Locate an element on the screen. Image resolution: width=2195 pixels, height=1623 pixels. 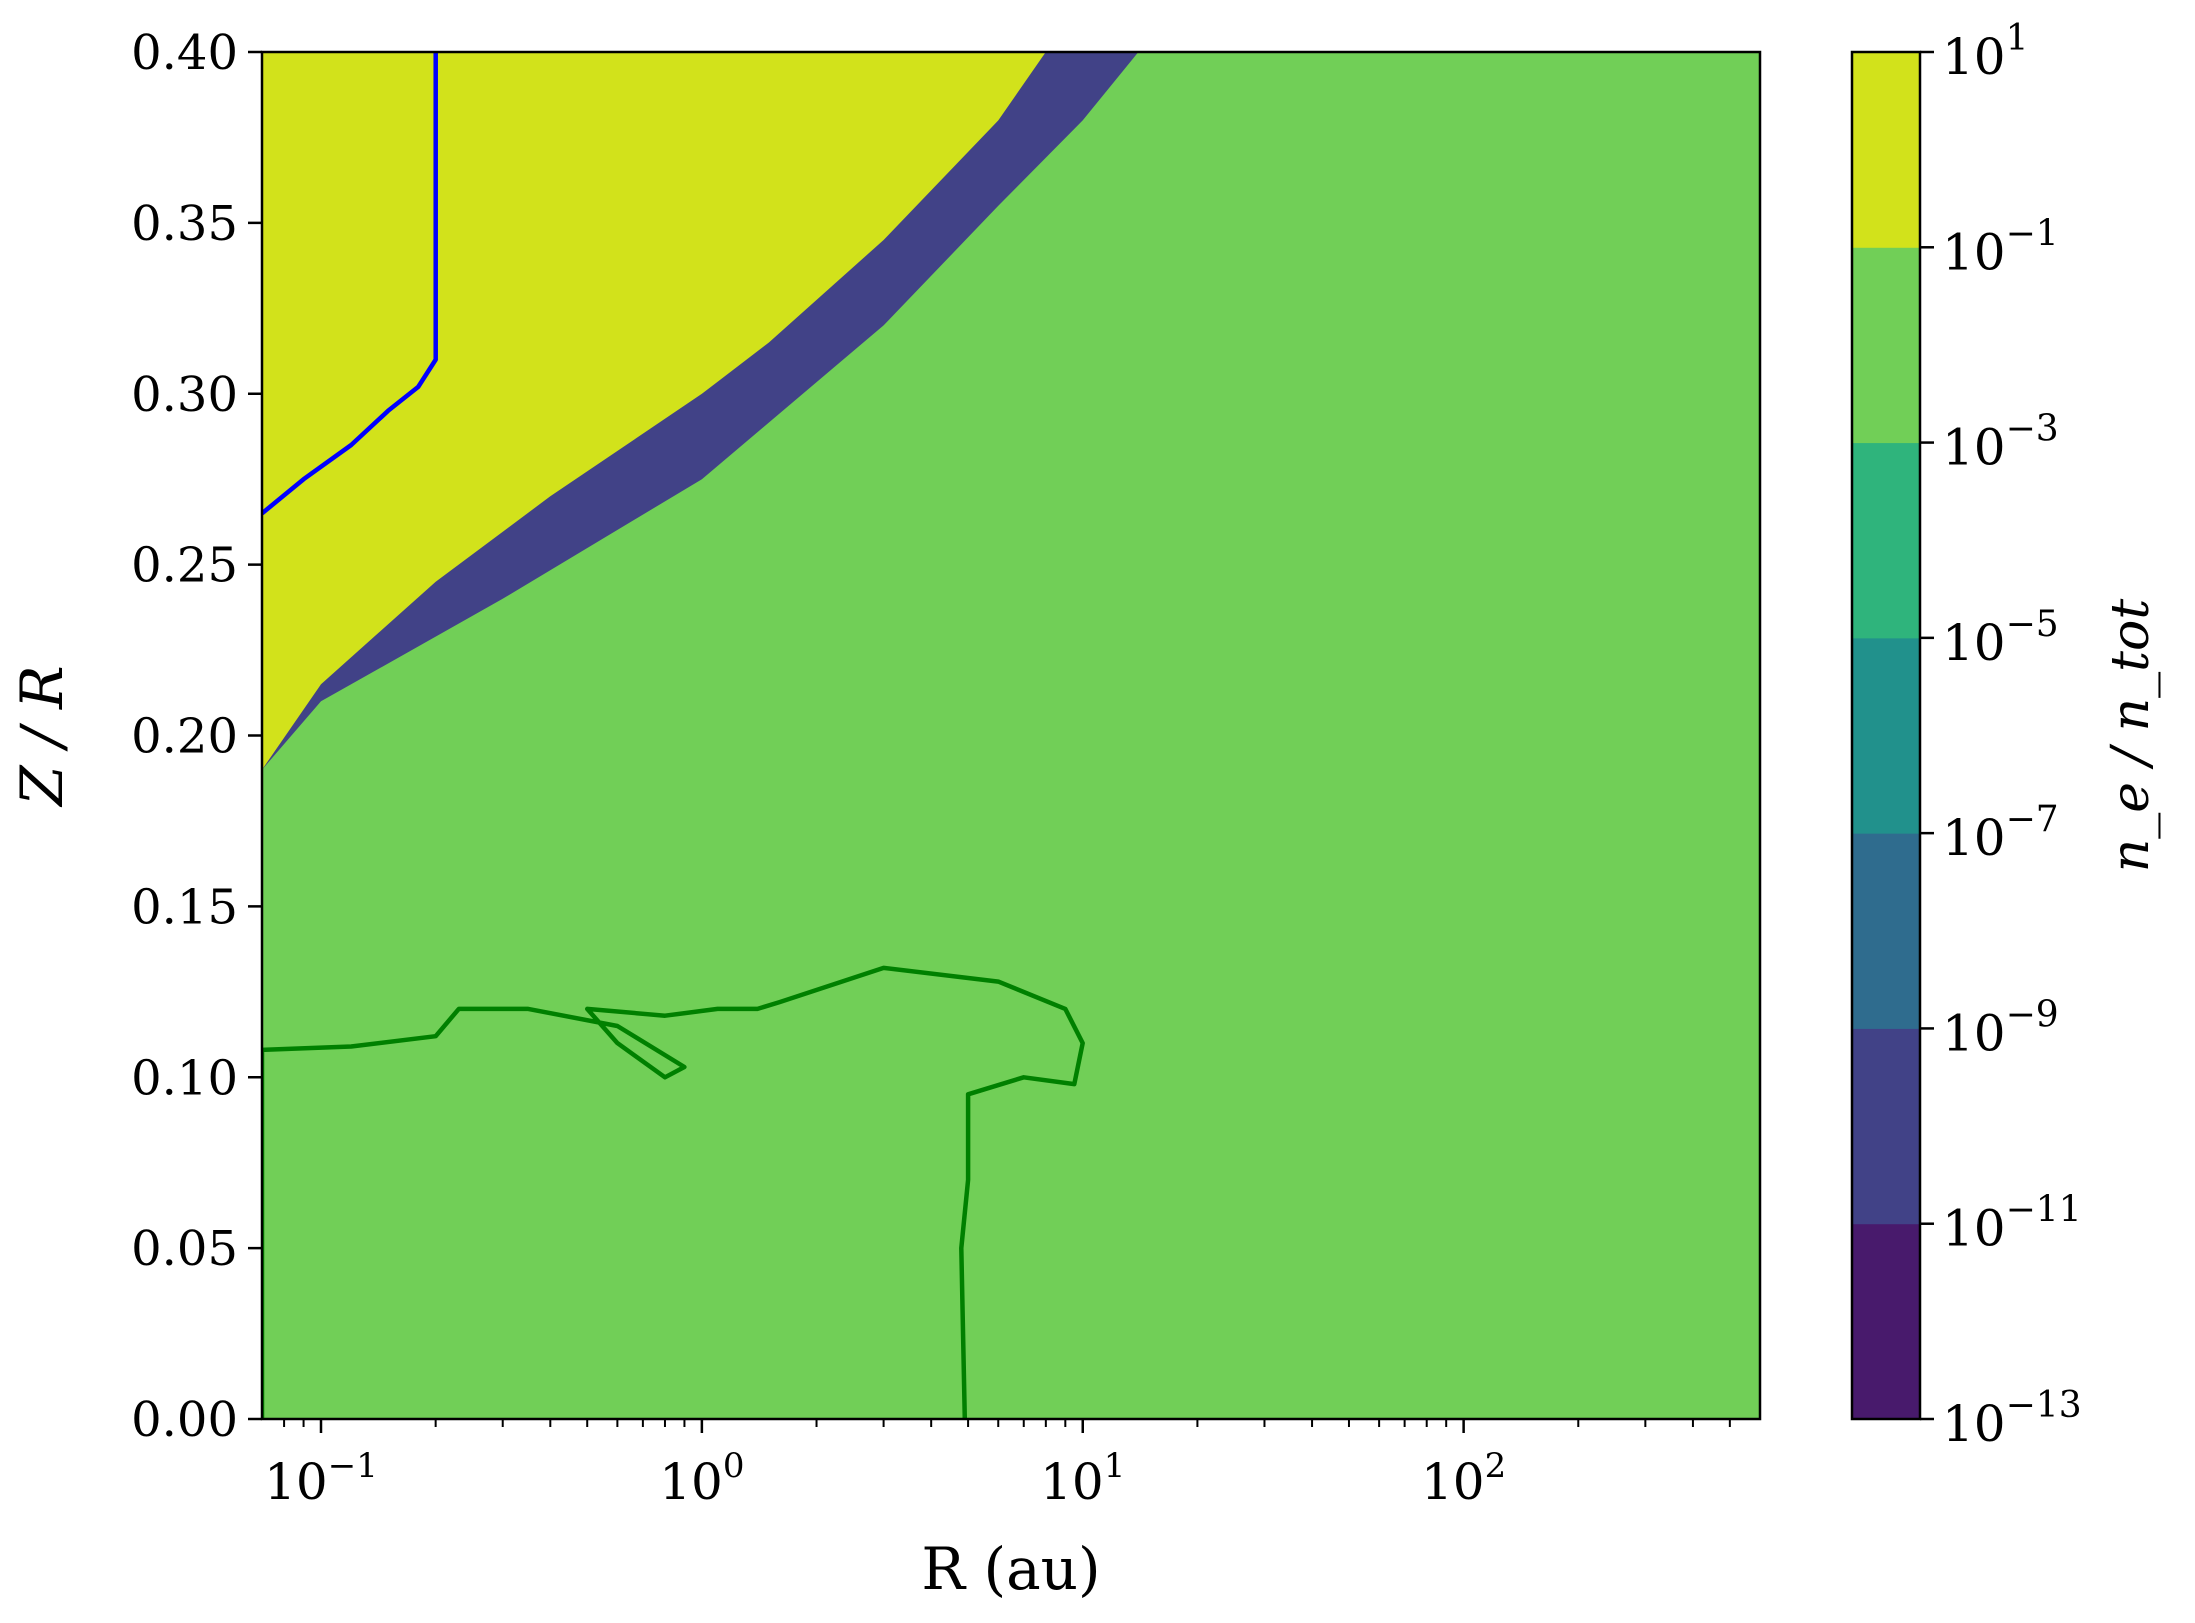
colorbar-tick-label: 10⁻³ is located at coordinates (2000, 443).